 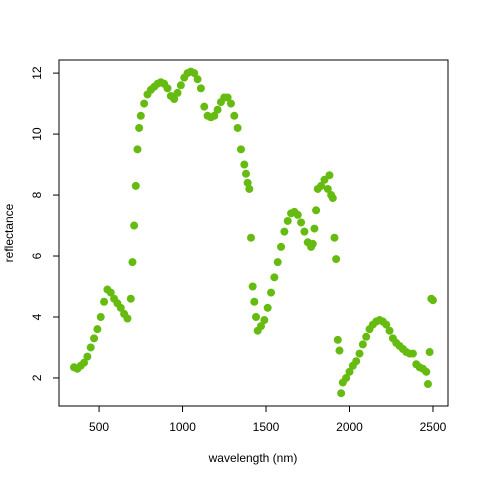 I want to click on x-tick-label: 1500, so click(x=266, y=427).